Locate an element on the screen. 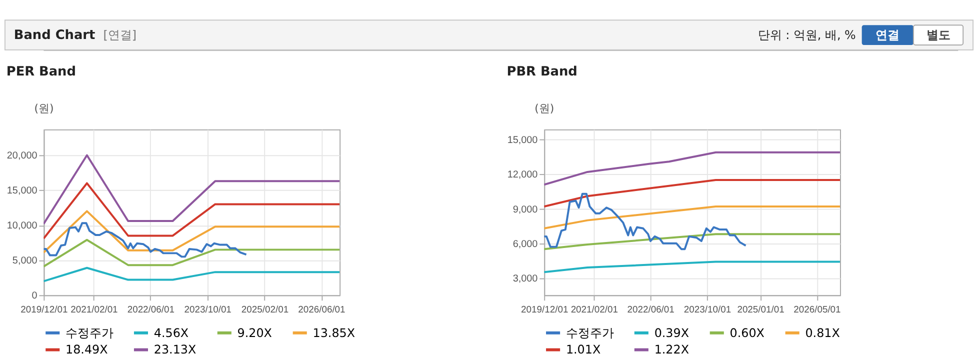 The width and height of the screenshot is (978, 364). legend-label: 9.20X is located at coordinates (254, 333).